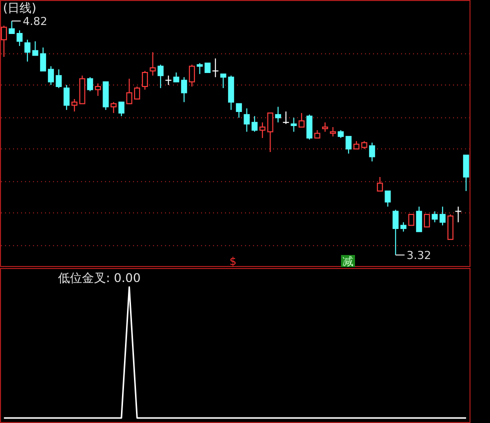 Image resolution: width=490 pixels, height=423 pixels. I want to click on chart-title: (日线), so click(19, 8).